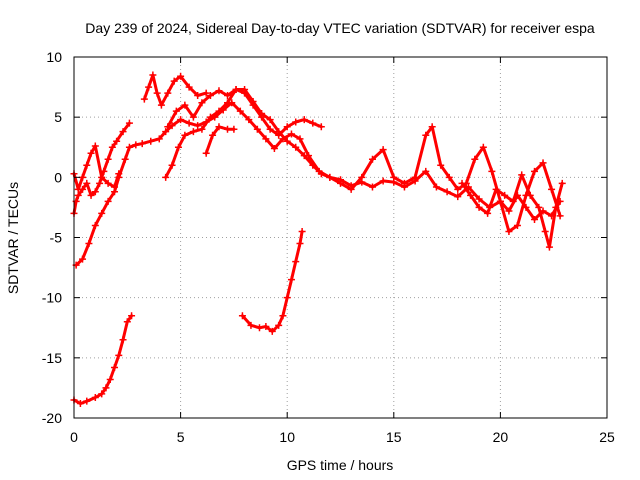 The width and height of the screenshot is (640, 480). I want to click on y-tick-label: 5, so click(58, 117).